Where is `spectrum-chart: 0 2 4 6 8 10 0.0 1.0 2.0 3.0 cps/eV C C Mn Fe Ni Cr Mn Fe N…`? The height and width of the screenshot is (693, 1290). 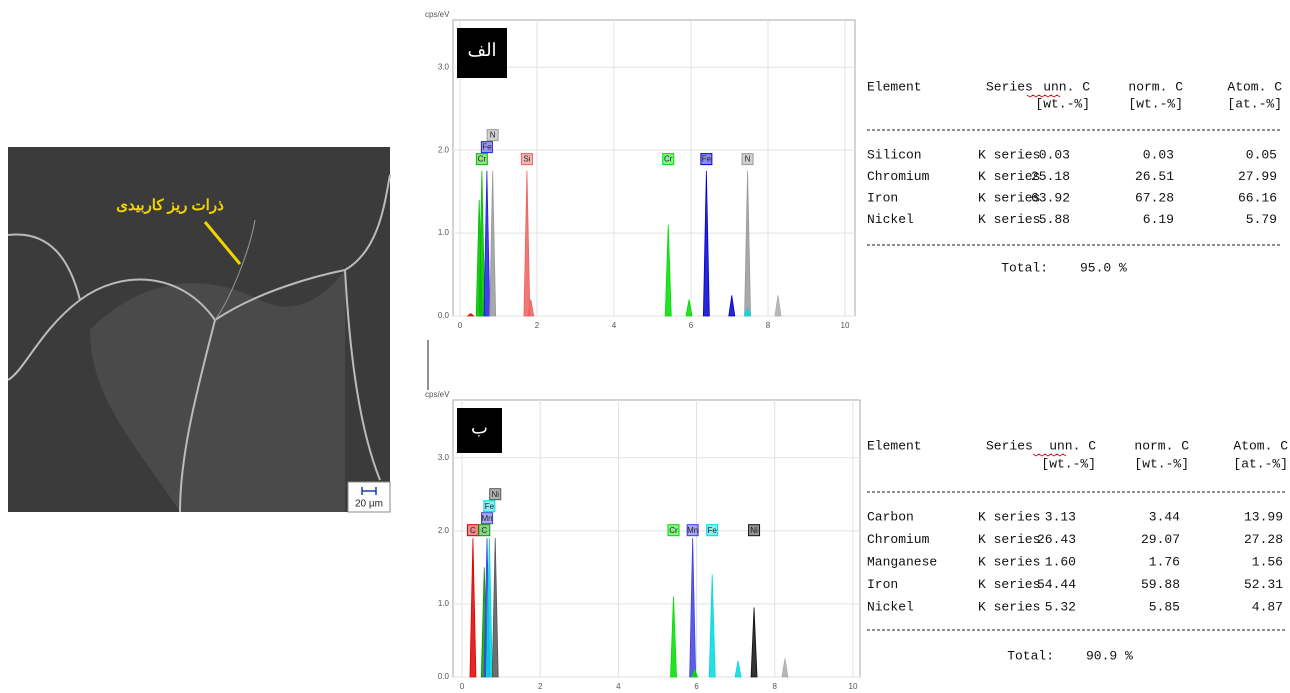
spectrum-chart: 0 2 4 6 8 10 0.0 1.0 2.0 3.0 cps/eV C C Mn Fe Ni Cr Mn Fe N… is located at coordinates (643, 540).